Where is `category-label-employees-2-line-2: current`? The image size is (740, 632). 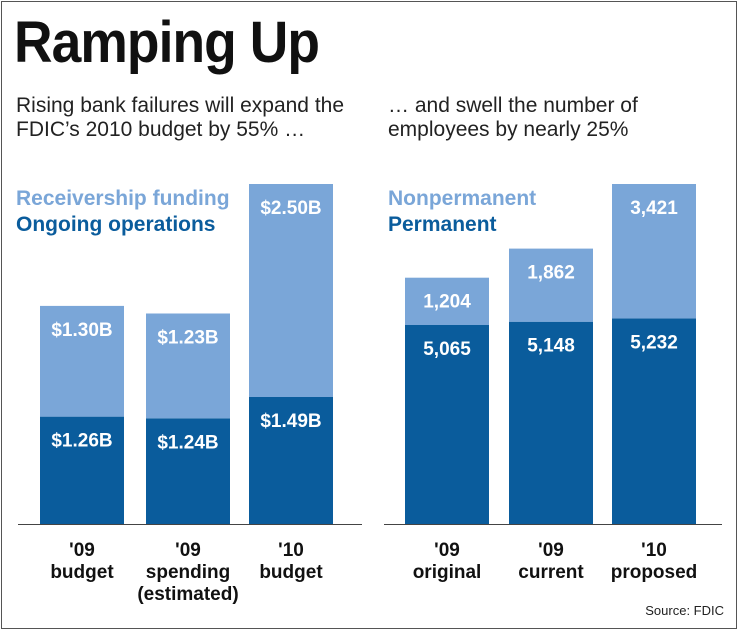 category-label-employees-2-line-2: current is located at coordinates (551, 572).